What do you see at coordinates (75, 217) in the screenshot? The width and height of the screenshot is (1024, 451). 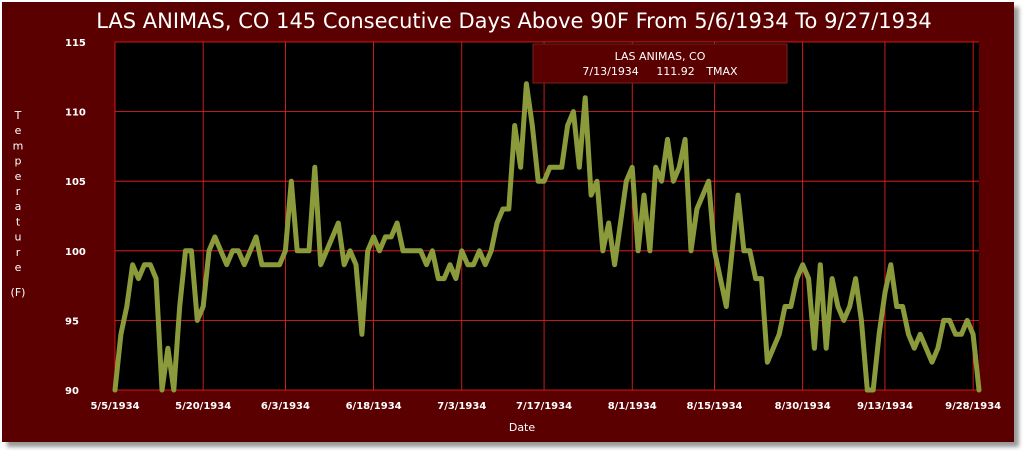 I see `y-axis-ticks: 90 95 100 105 110 115` at bounding box center [75, 217].